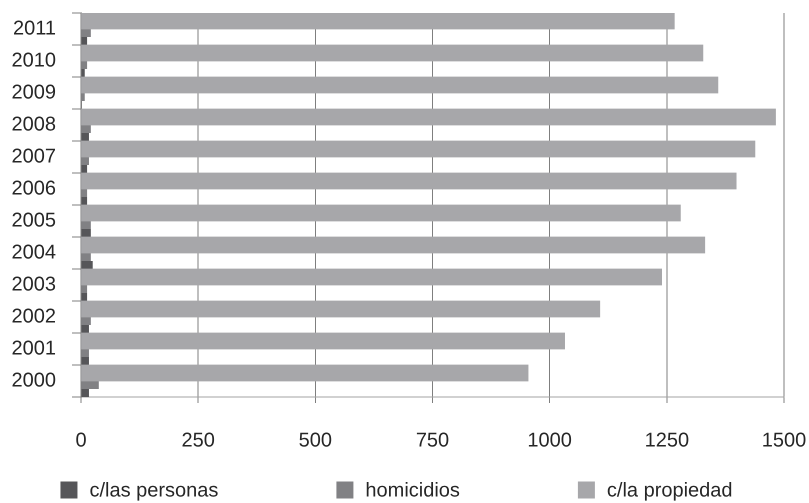  I want to click on y-tick-label: 2001, so click(34, 349).